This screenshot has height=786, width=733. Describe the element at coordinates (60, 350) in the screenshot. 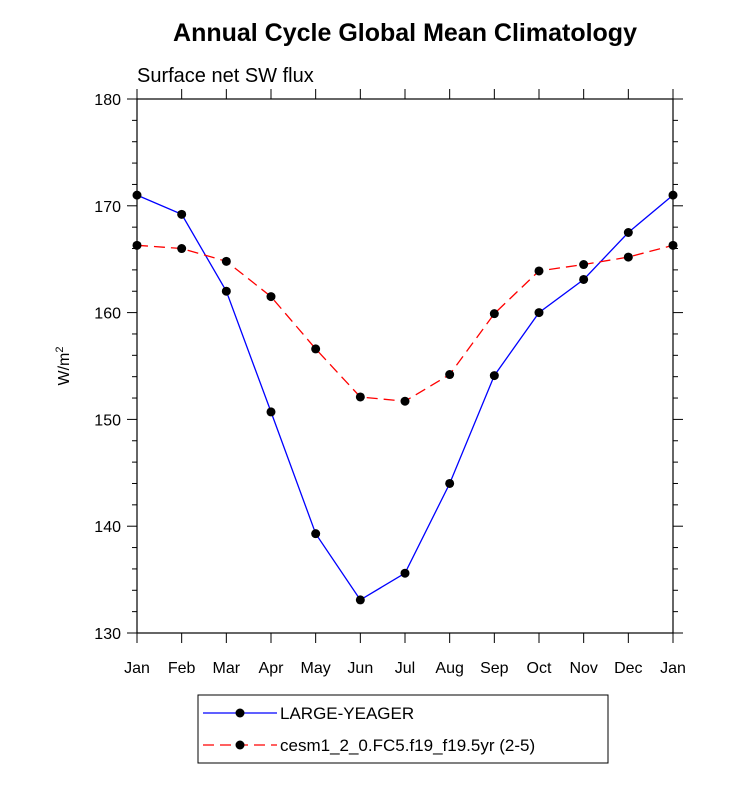

I see `y-axis-label-superscript: 2` at that location.